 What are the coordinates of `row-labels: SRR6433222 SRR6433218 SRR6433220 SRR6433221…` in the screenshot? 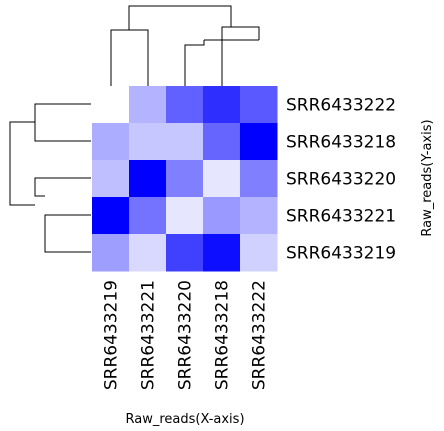 It's located at (341, 180).